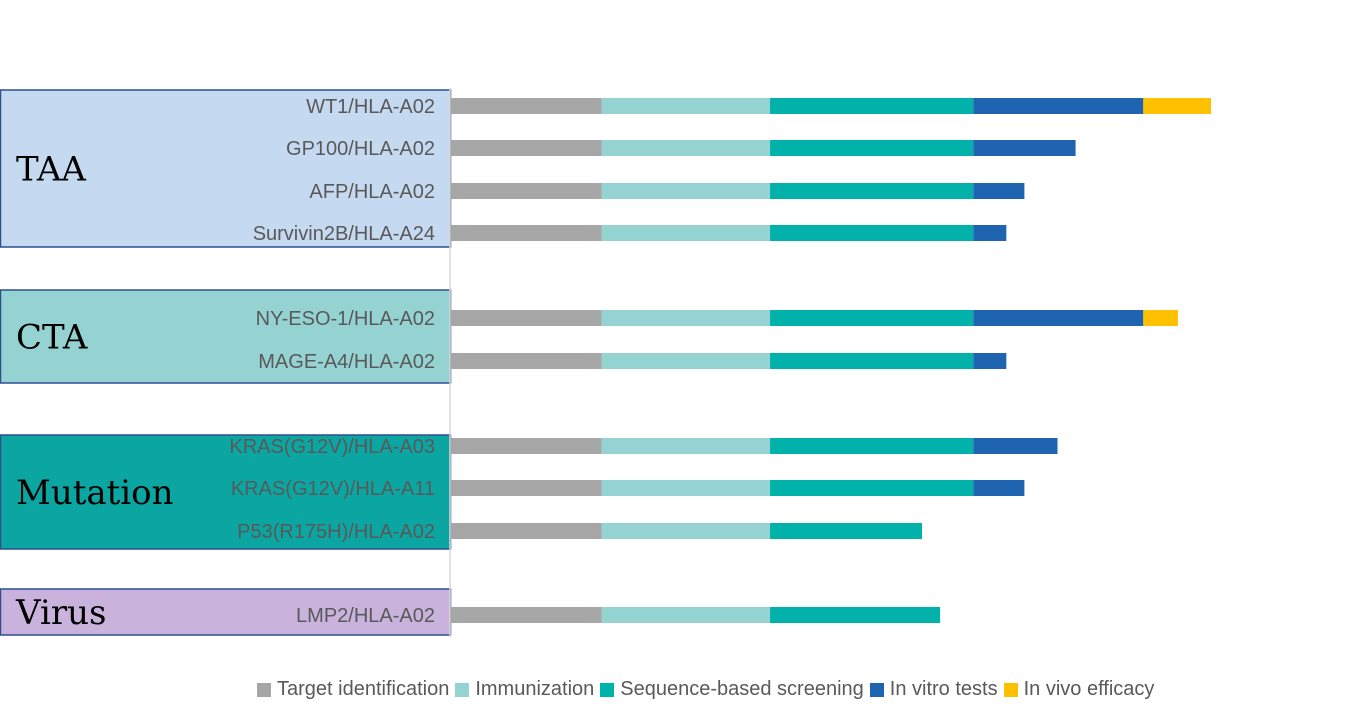 The width and height of the screenshot is (1355, 723). Describe the element at coordinates (360, 149) in the screenshot. I see `category-label: GP100/HLA-A02` at that location.